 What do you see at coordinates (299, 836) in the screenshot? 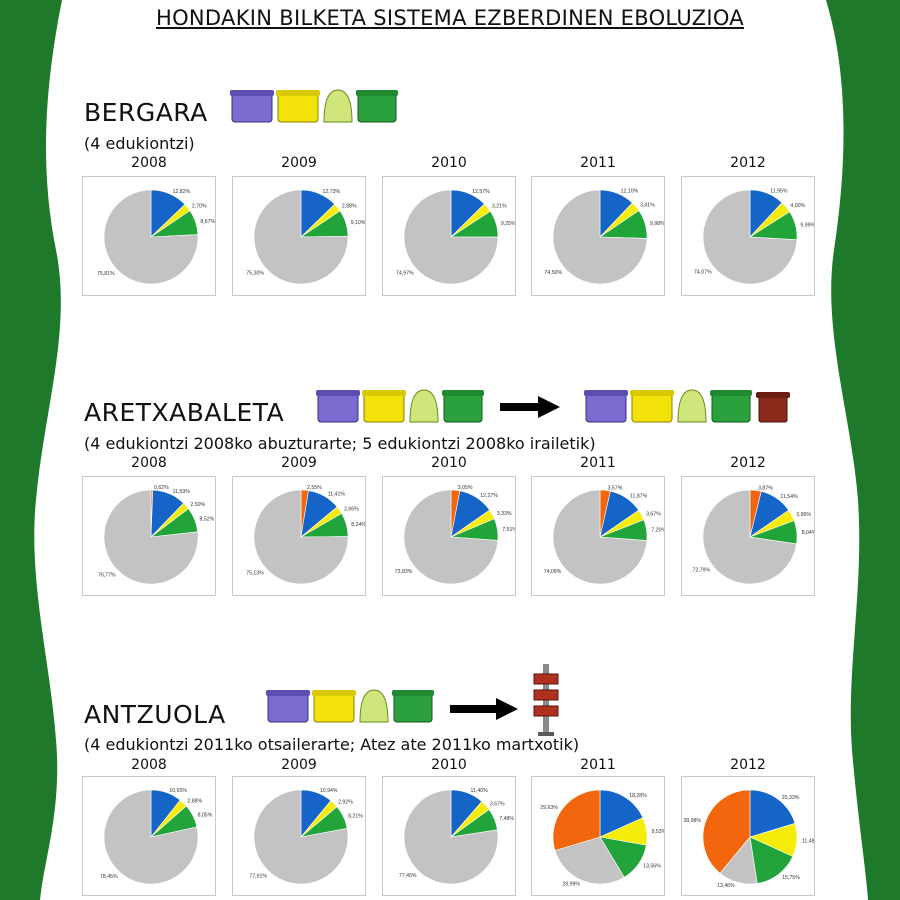
I see `pie-chart-antzuola-2009: 10,94% 2,92% 8,21% 77,91%` at bounding box center [299, 836].